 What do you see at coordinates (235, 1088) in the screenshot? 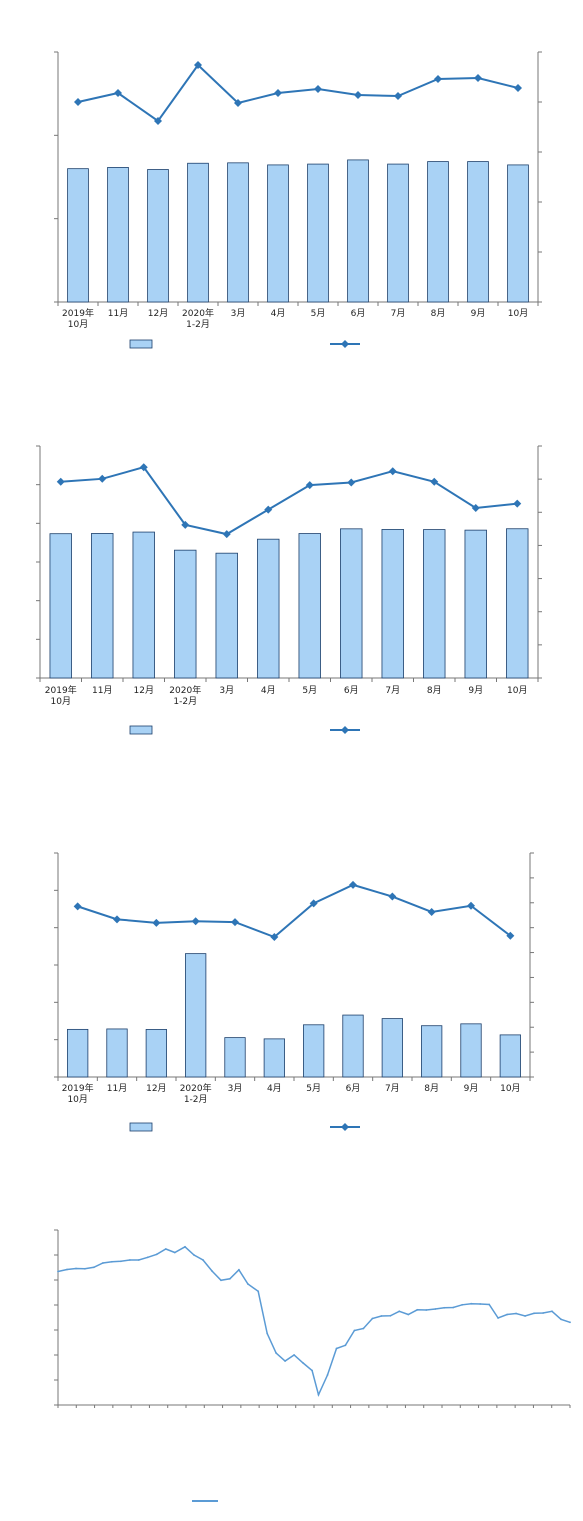
I see `category-label: 3月` at bounding box center [235, 1088].